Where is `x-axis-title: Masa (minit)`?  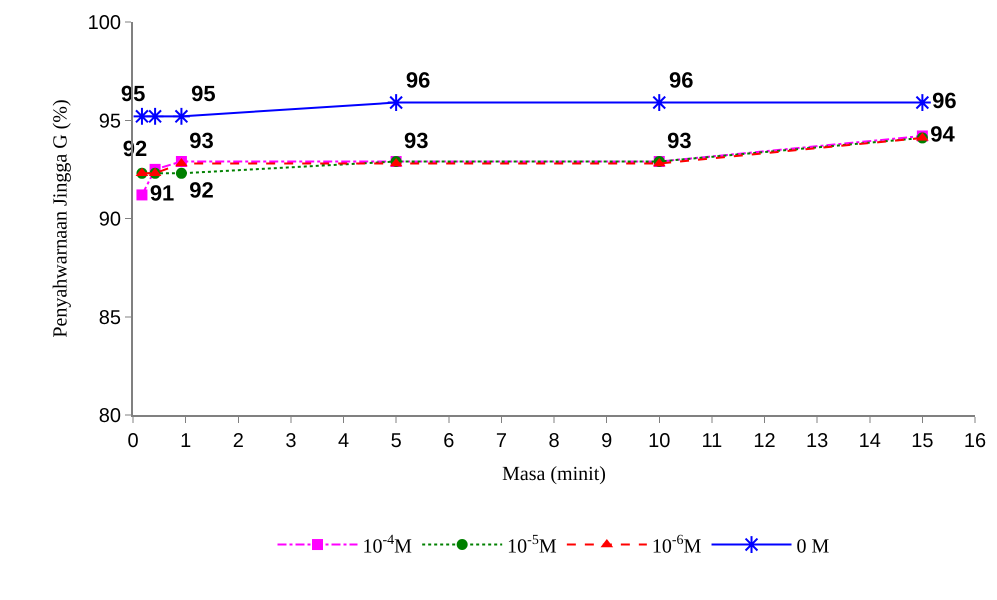
x-axis-title: Masa (minit) is located at coordinates (554, 474).